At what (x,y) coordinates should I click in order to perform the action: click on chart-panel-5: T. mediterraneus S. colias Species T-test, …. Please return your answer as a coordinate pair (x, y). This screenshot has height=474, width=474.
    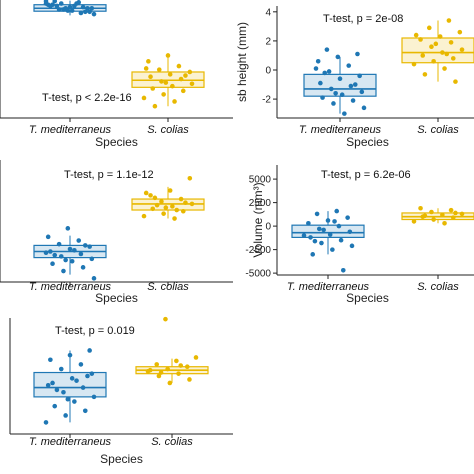
    Looking at the image, I should click on (121, 391).